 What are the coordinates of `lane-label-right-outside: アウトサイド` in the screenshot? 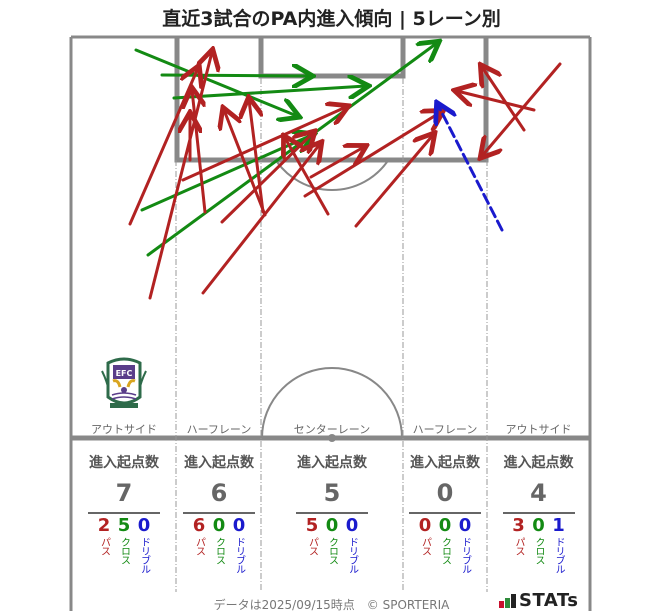 It's located at (538, 429).